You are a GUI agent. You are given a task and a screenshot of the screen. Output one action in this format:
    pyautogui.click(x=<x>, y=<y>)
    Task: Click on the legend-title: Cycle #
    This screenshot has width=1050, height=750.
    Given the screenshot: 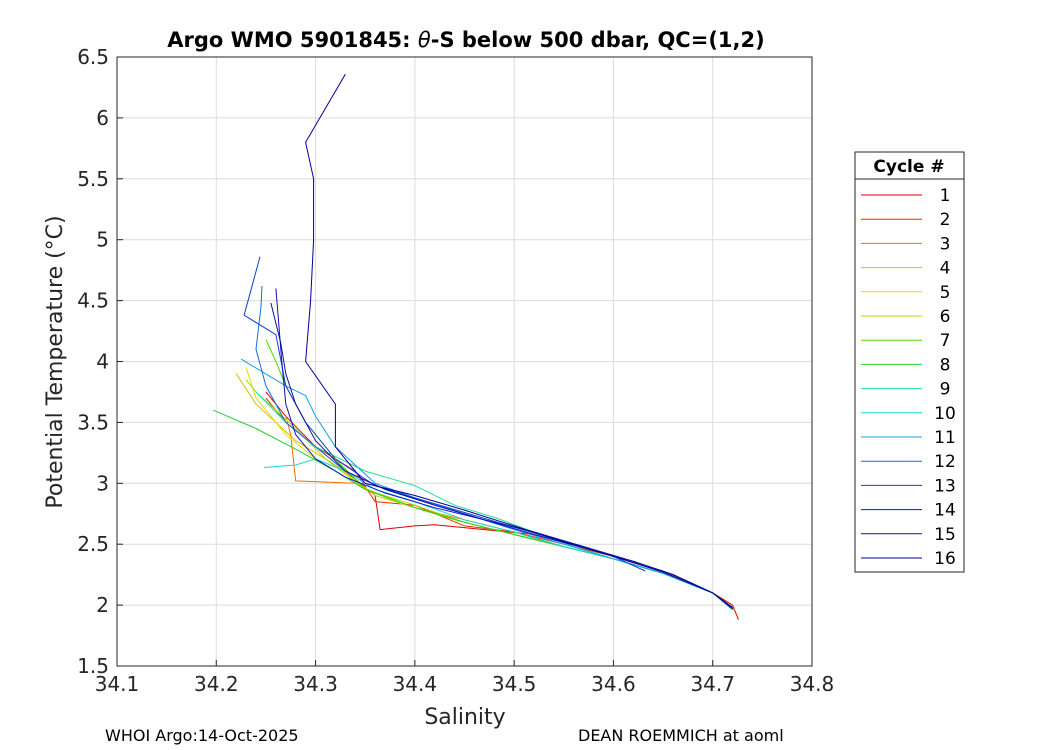 What is the action you would take?
    pyautogui.click(x=908, y=167)
    